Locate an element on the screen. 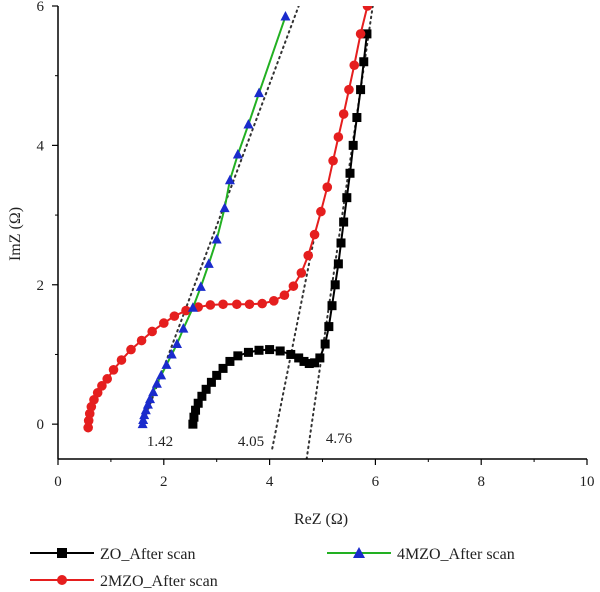 The image size is (600, 592). annotation-rct-2mzo: 4.05 is located at coordinates (251, 442).